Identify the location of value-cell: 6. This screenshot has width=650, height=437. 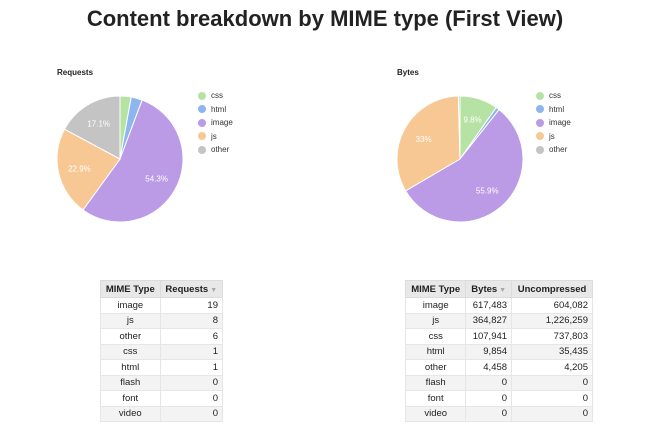
(191, 336).